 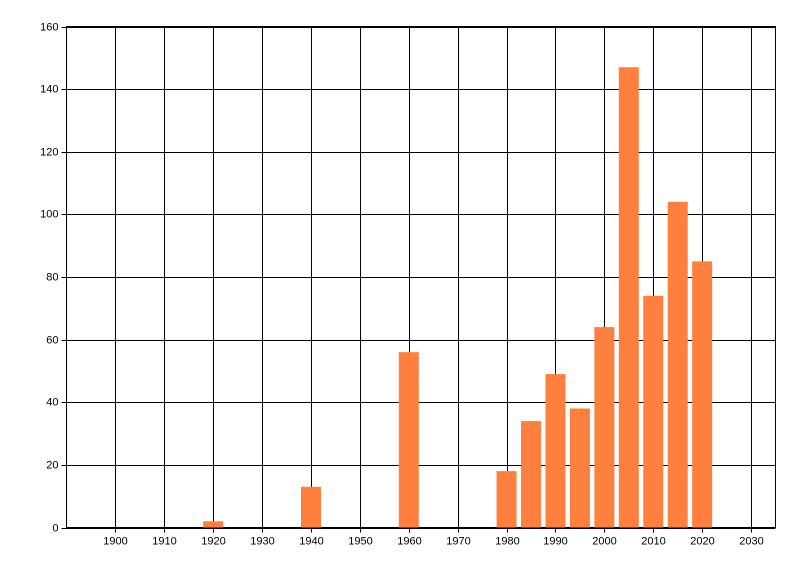 What do you see at coordinates (702, 541) in the screenshot?
I see `x-tick-label: 2020` at bounding box center [702, 541].